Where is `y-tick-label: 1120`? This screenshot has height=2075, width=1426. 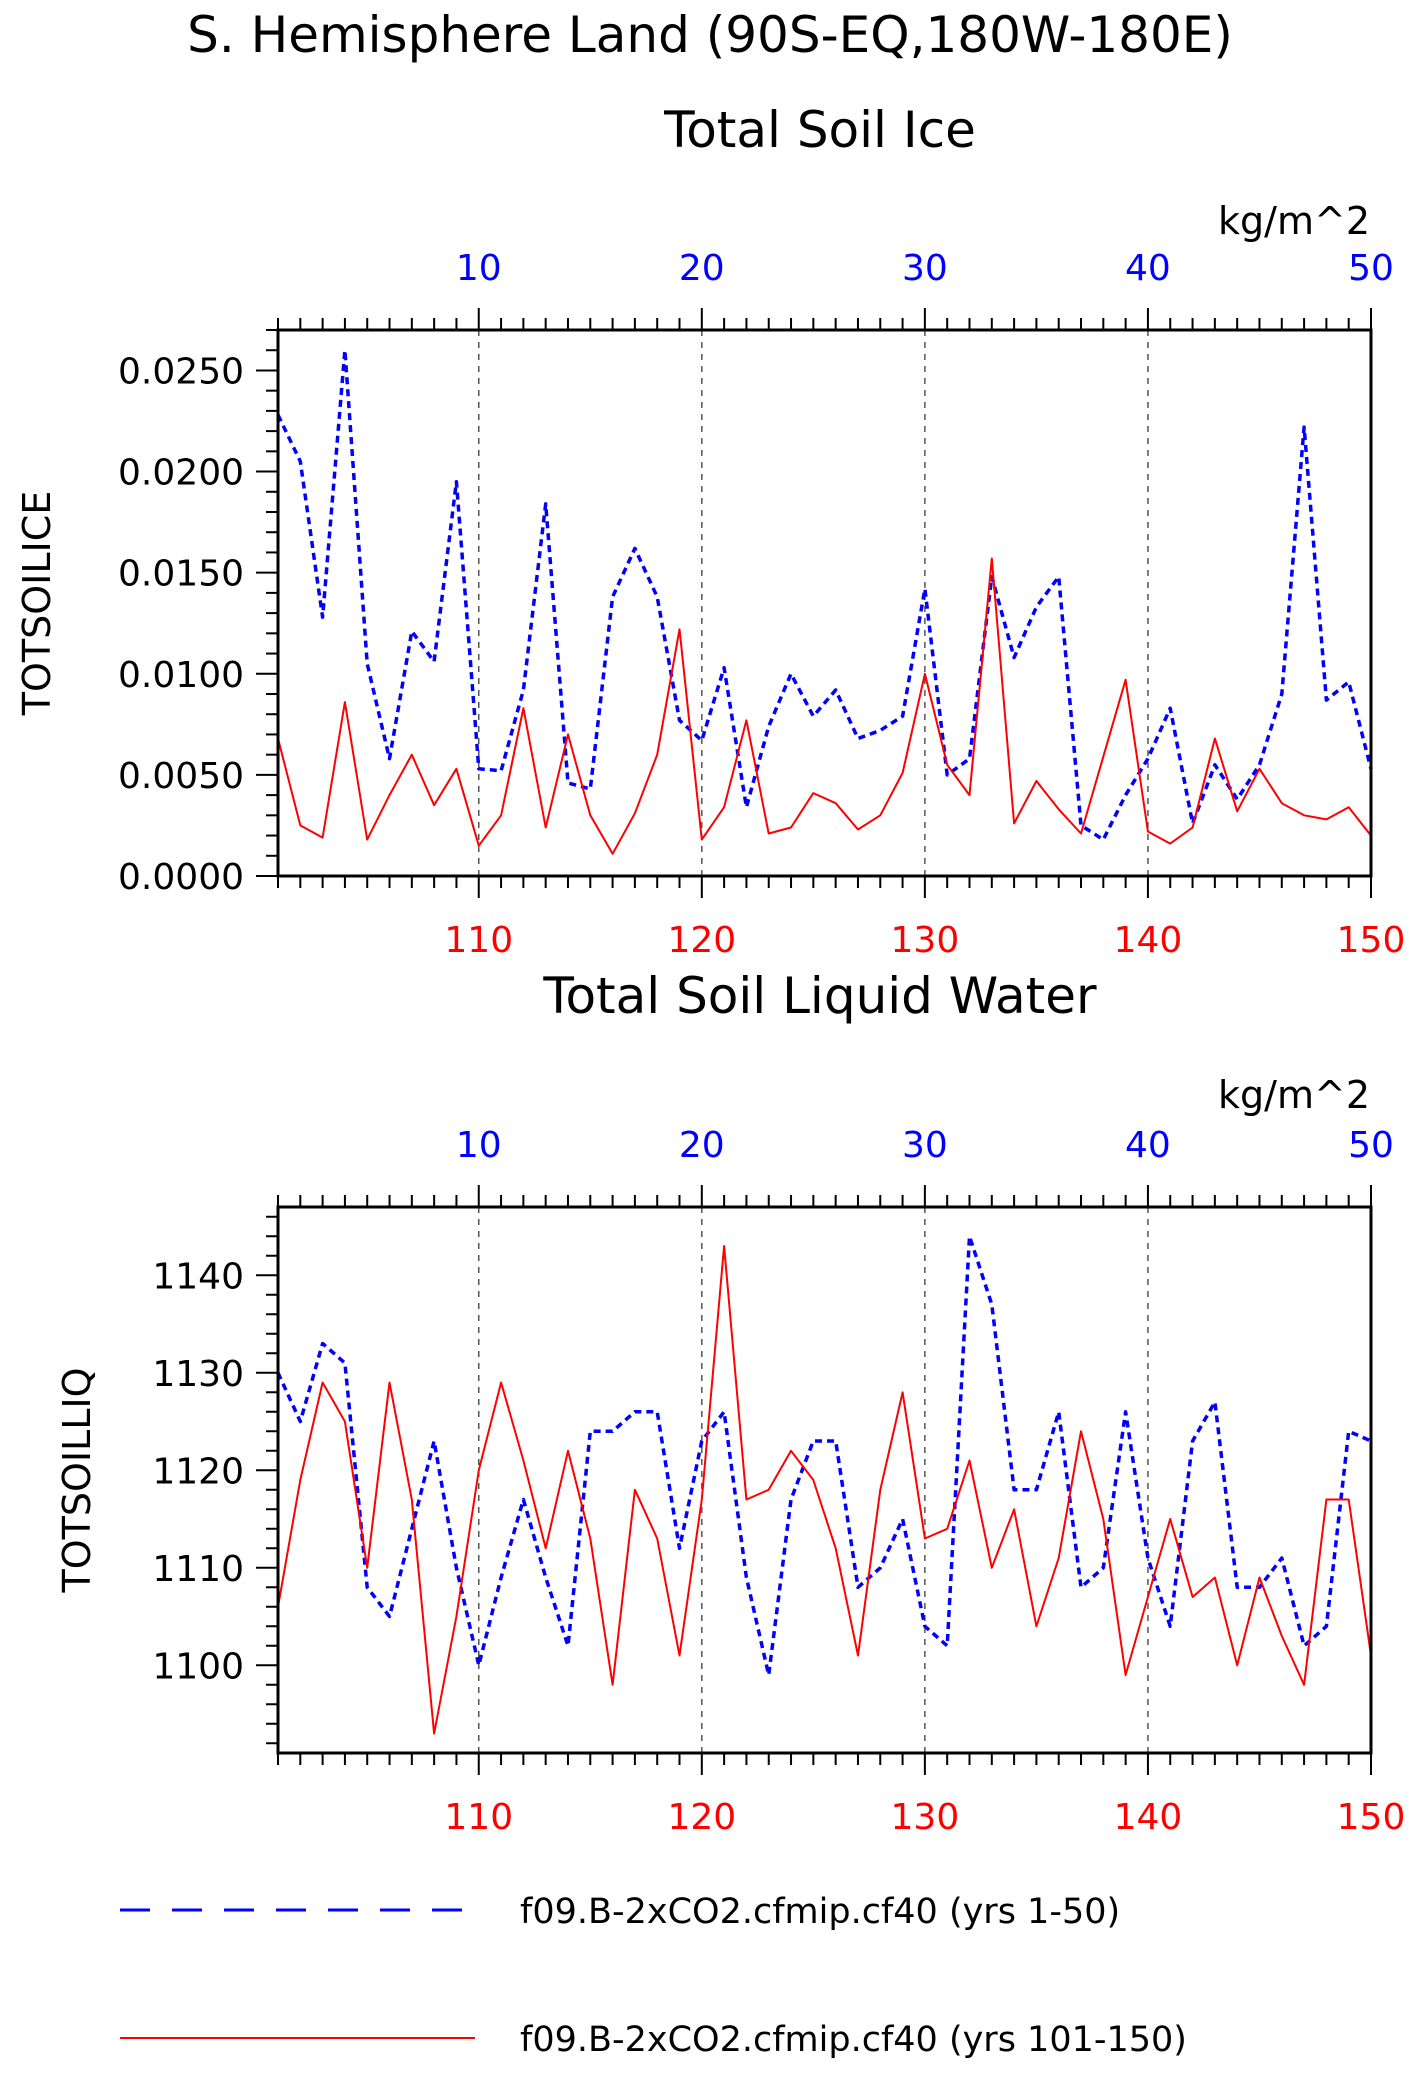
y-tick-label: 1120 is located at coordinates (198, 1471).